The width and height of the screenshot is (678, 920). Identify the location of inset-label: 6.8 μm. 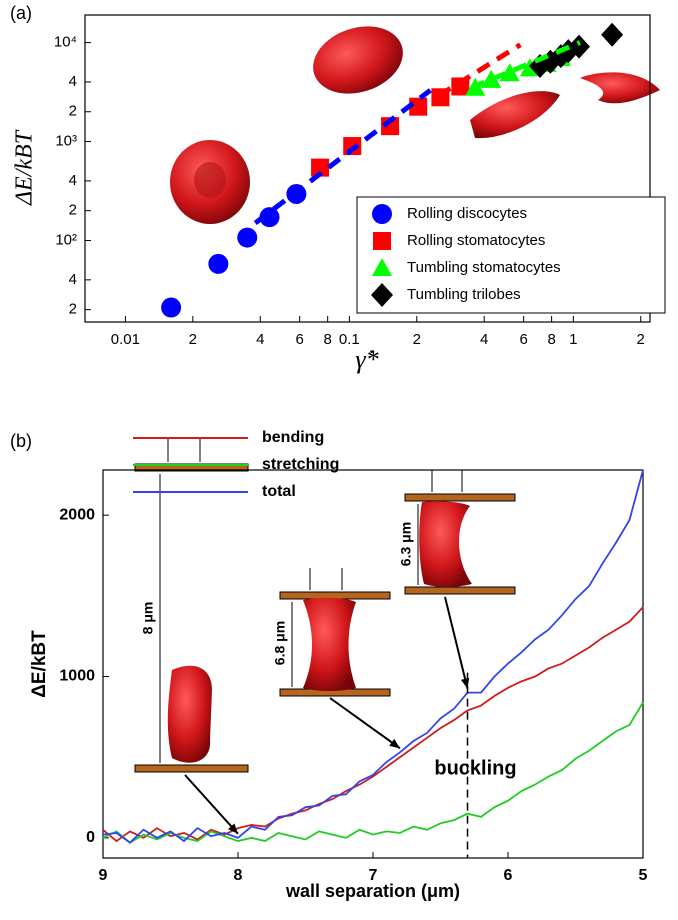
(280, 643).